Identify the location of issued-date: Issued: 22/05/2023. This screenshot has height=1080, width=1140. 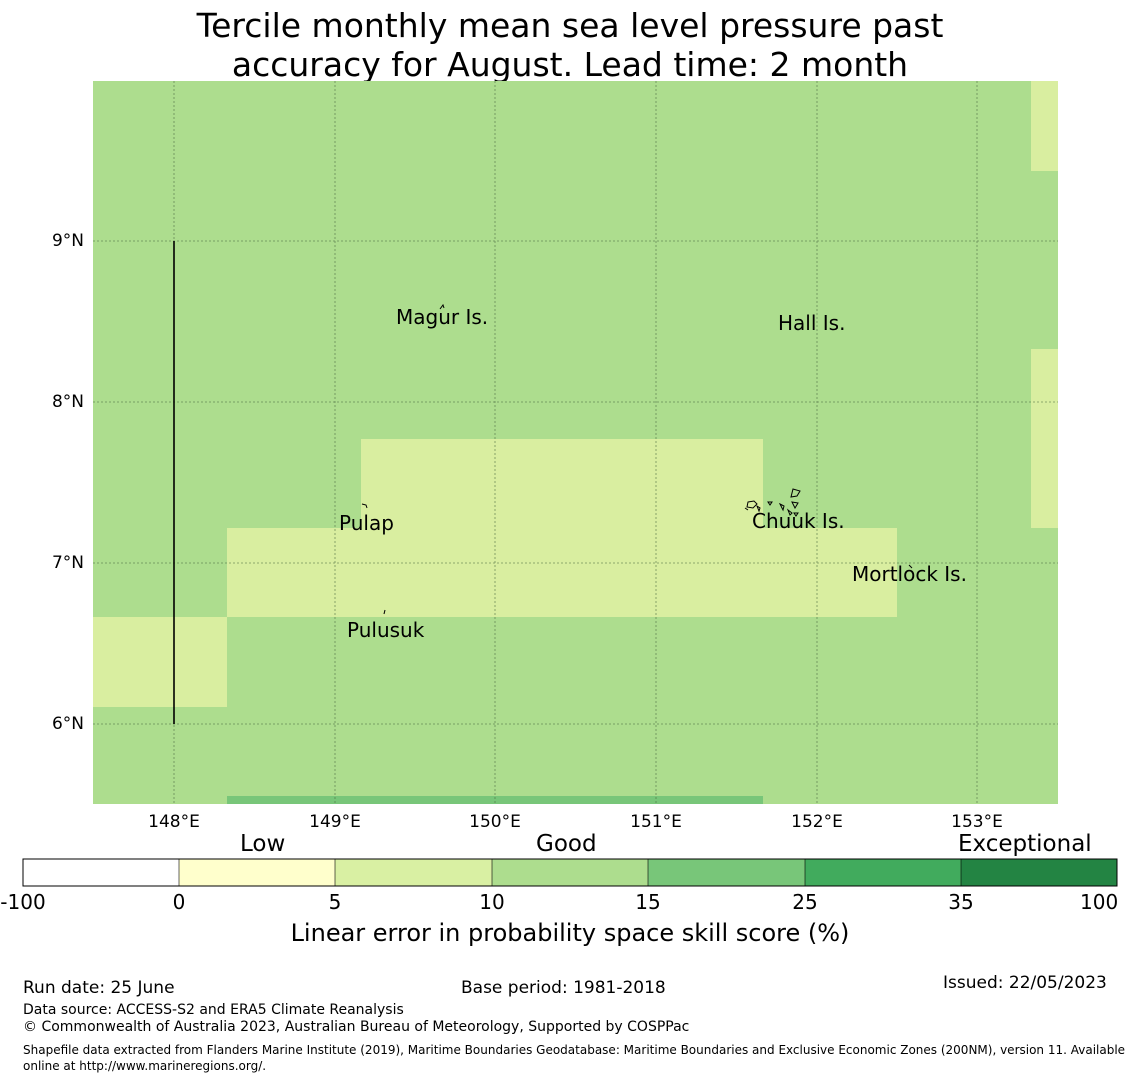
(1025, 983).